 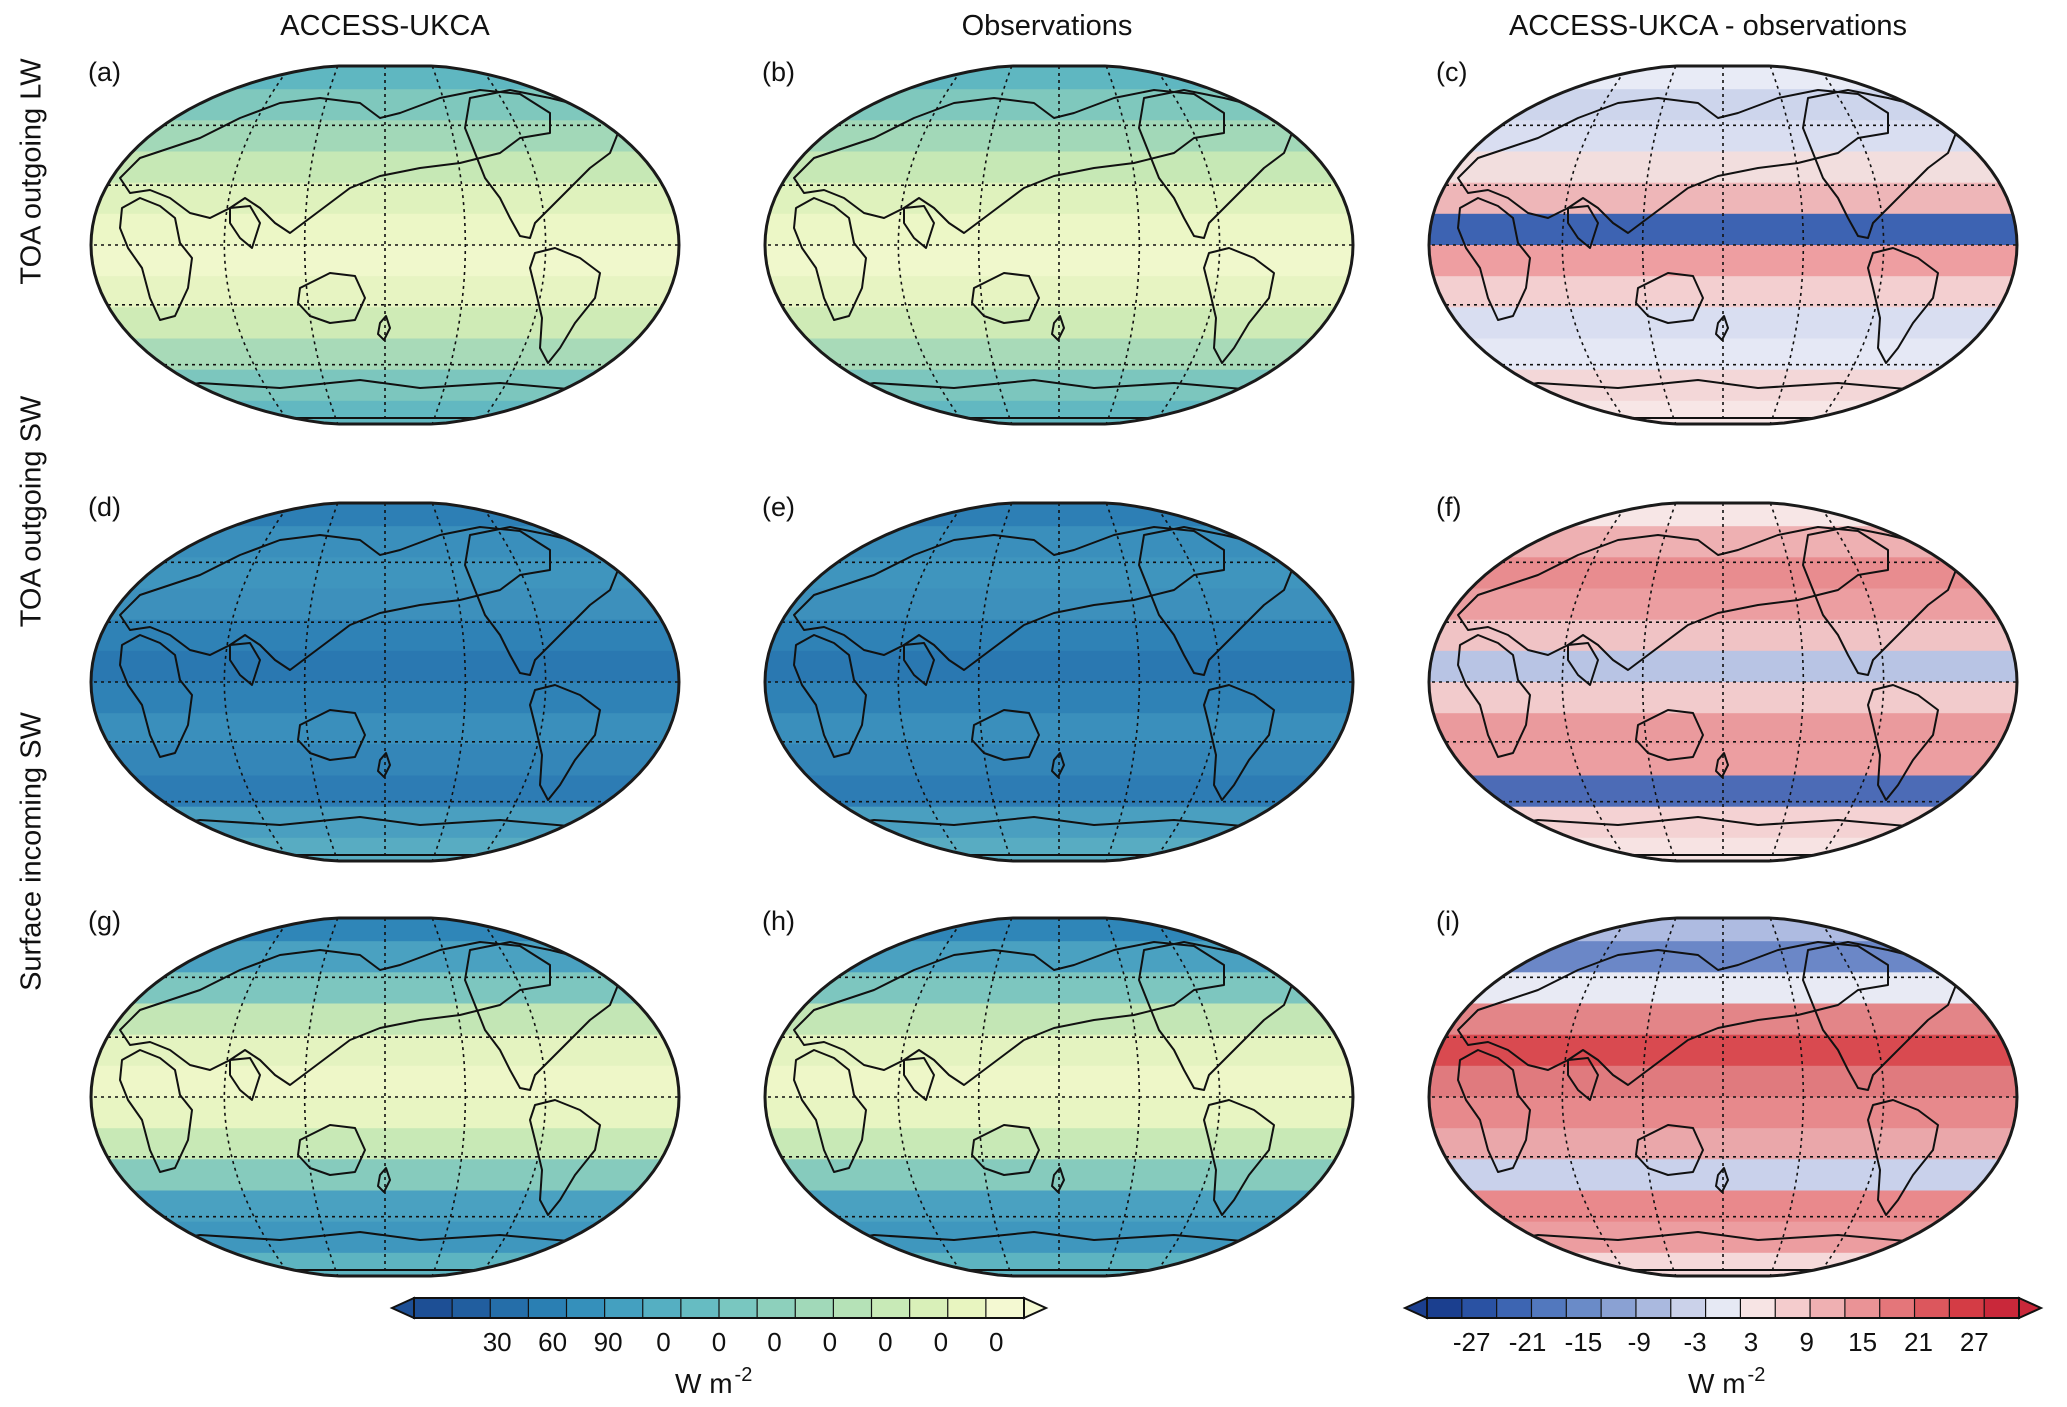 What do you see at coordinates (1918, 1342) in the screenshot?
I see `colorbar-tick-label: 21` at bounding box center [1918, 1342].